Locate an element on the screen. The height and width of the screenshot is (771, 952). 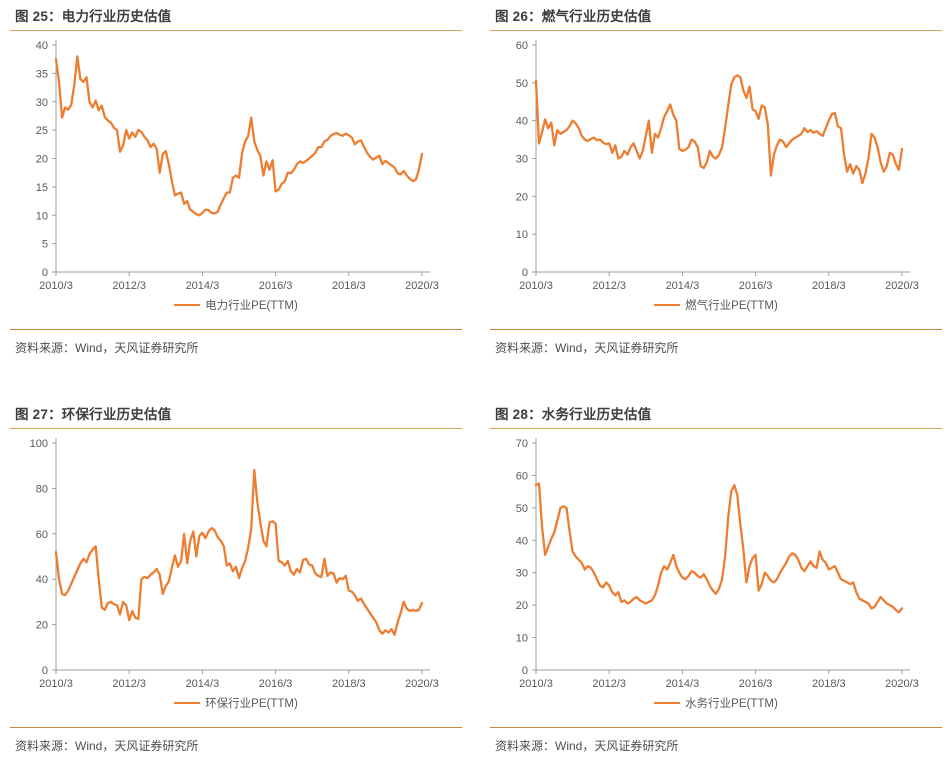
y-tick-label: 15 is located at coordinates (42, 188).